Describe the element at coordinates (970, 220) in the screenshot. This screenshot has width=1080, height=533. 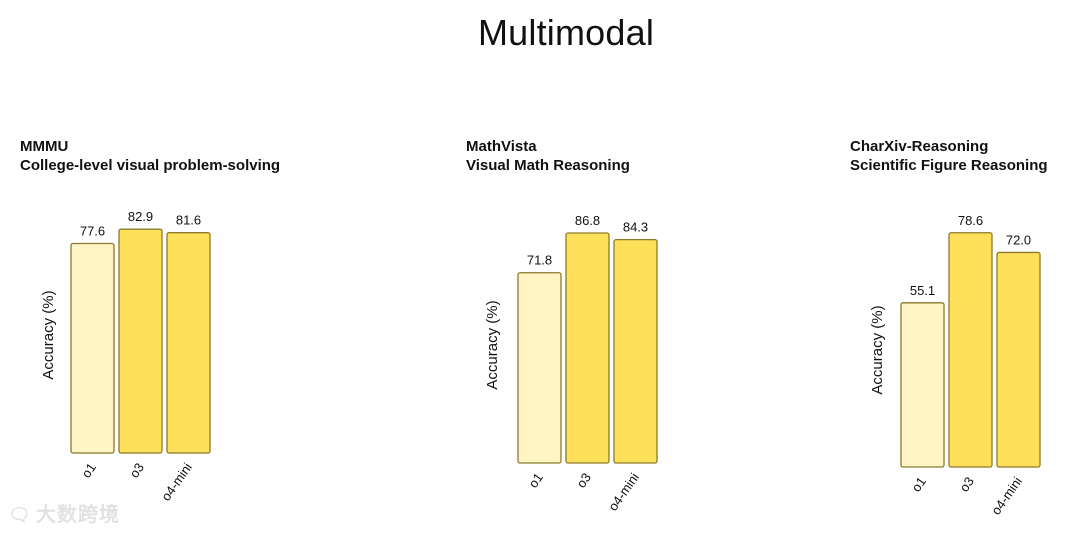
I see `value-label: 78.6` at that location.